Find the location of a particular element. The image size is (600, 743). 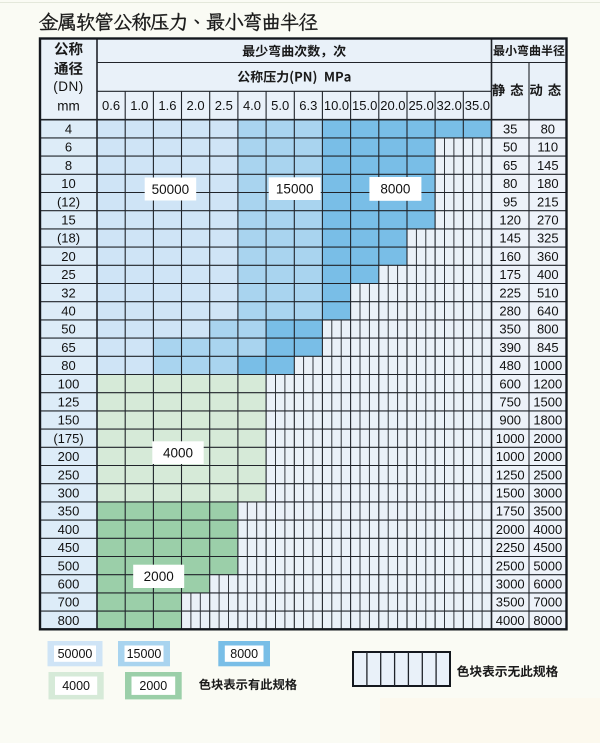

svg-text: 200 is located at coordinates (69, 456).